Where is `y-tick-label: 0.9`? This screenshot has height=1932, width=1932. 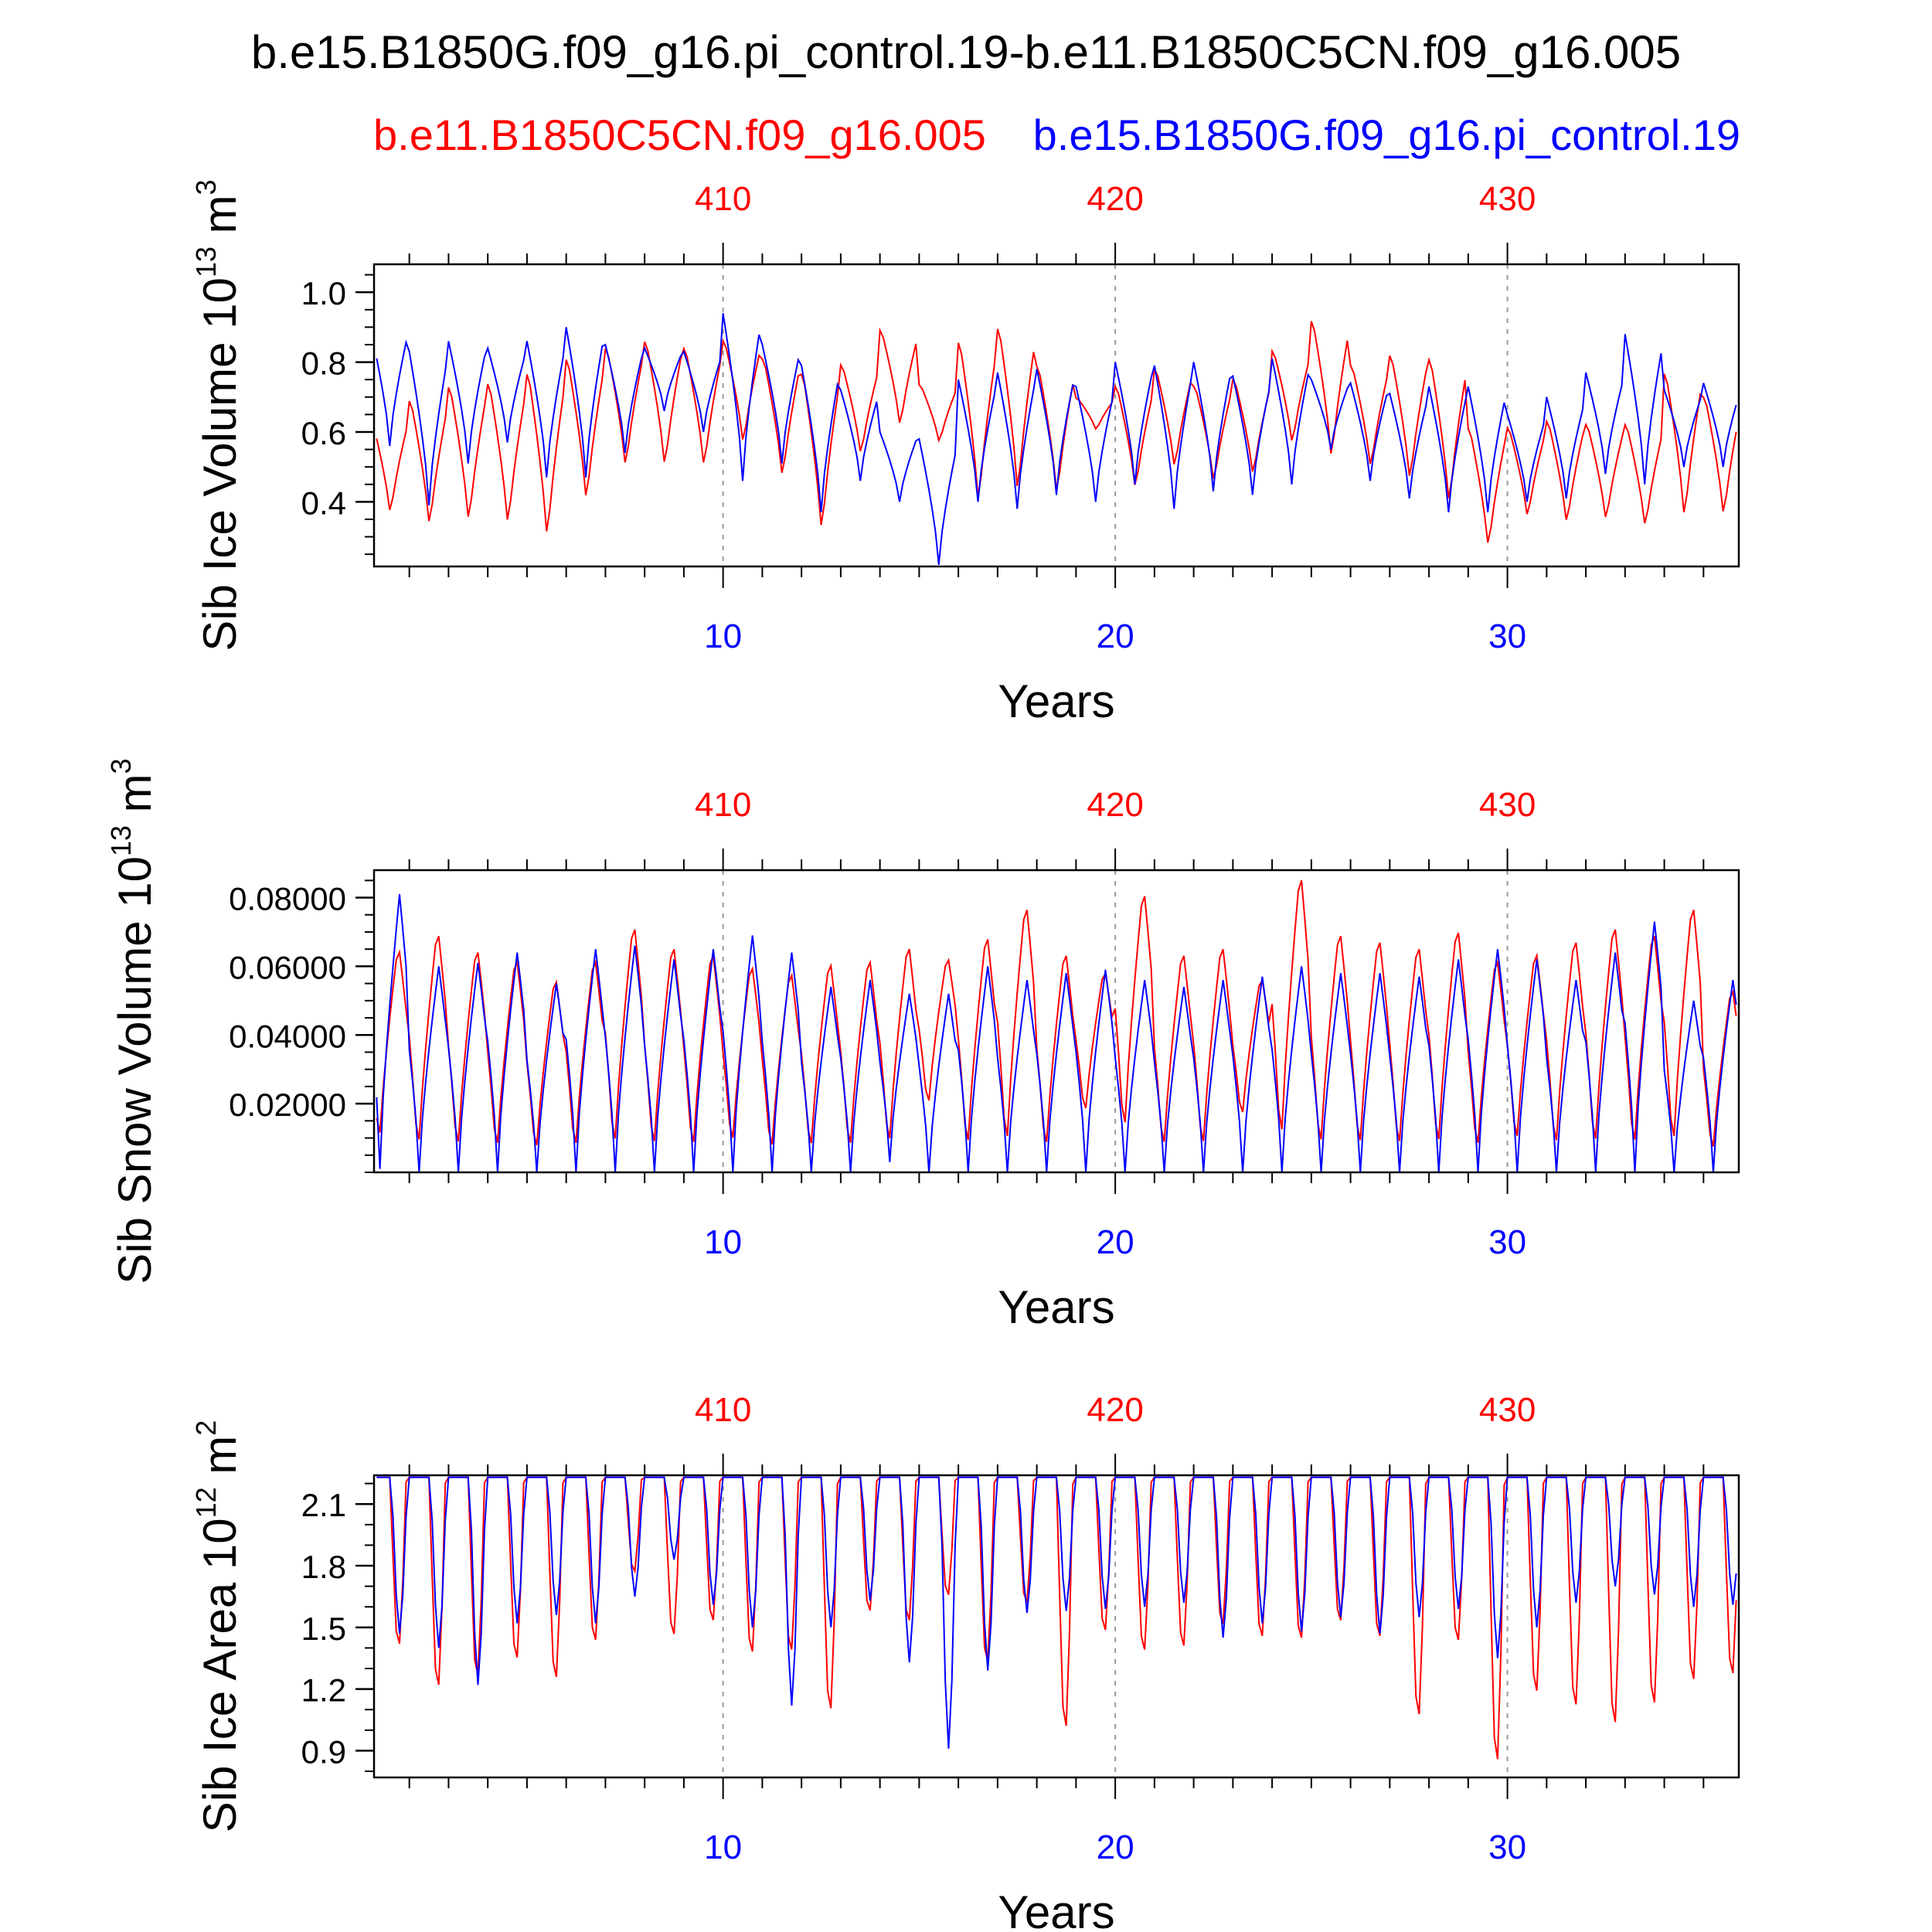 y-tick-label: 0.9 is located at coordinates (323, 1752).